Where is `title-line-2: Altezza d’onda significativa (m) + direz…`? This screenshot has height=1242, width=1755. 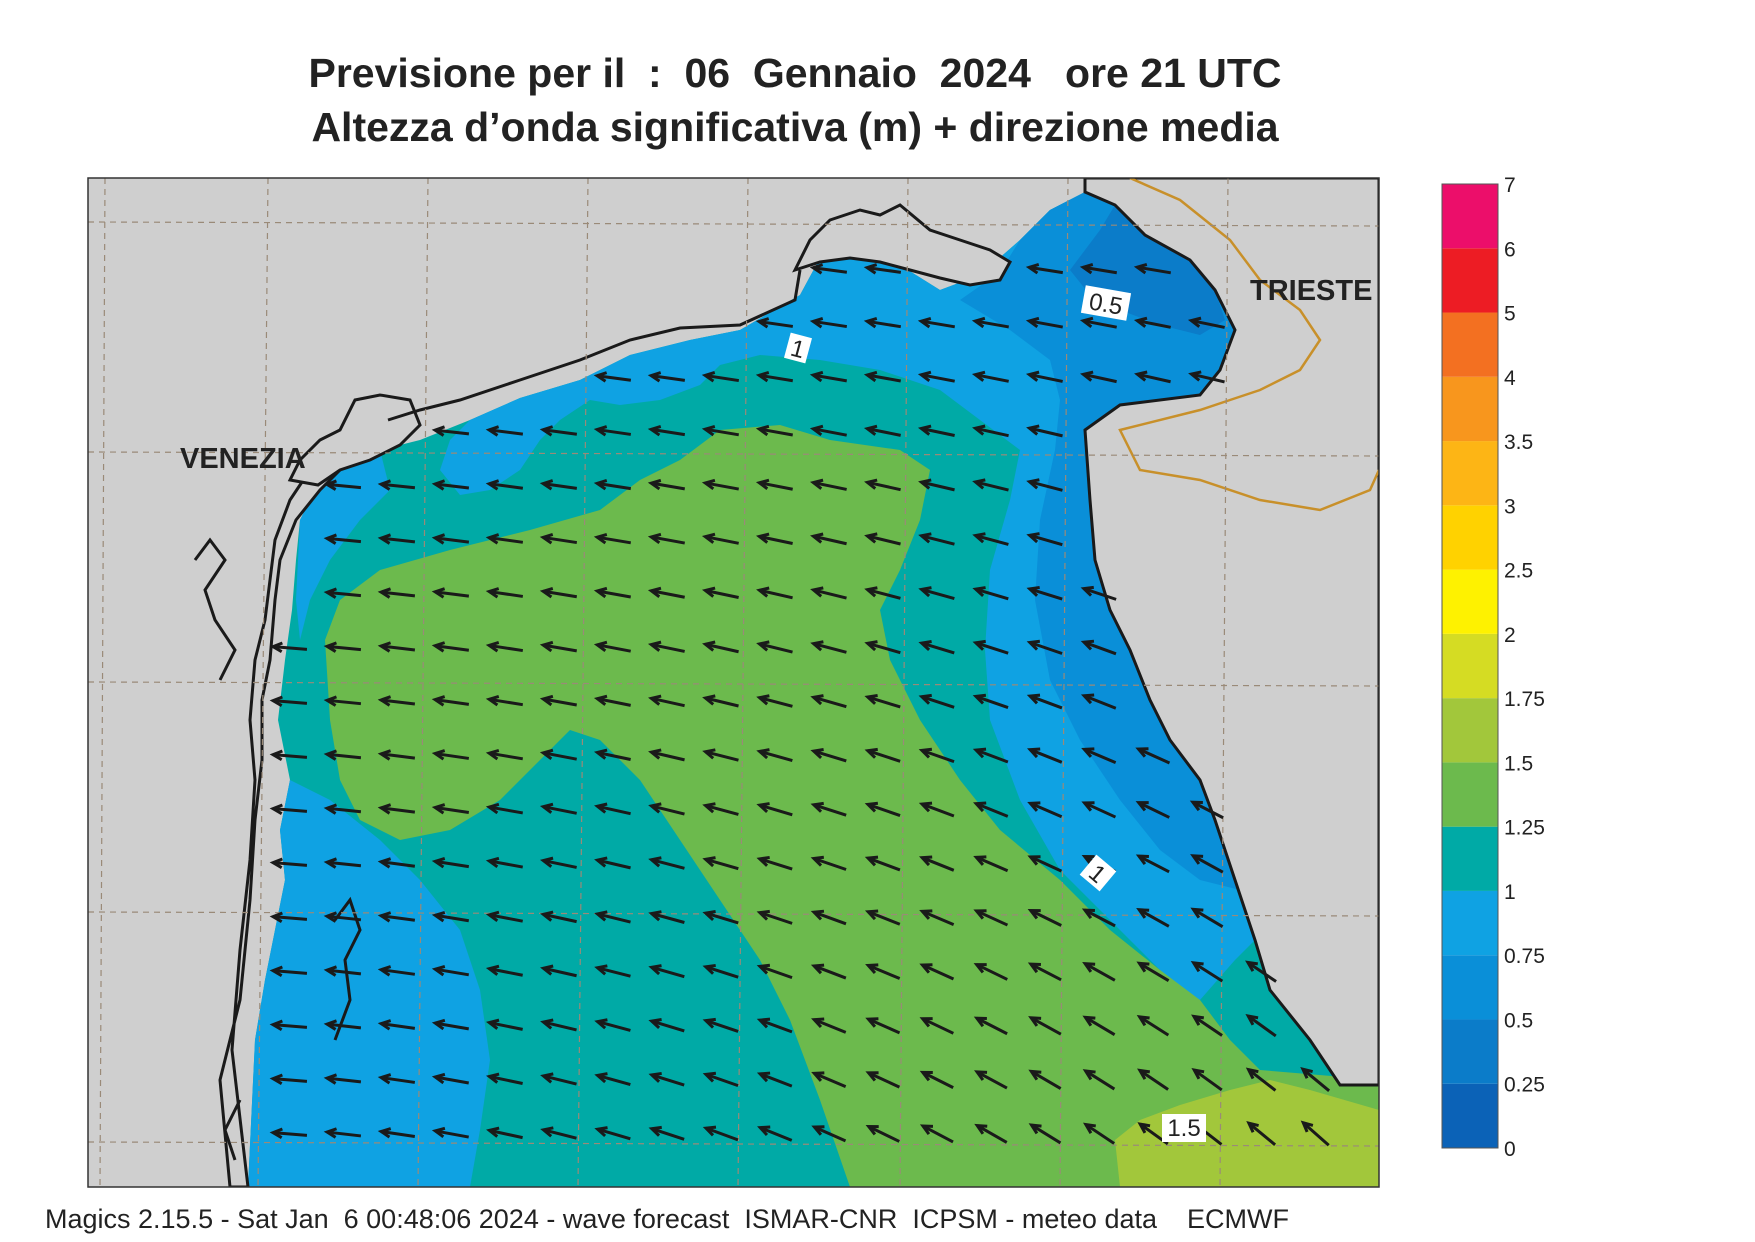
title-line-2: Altezza d’onda significativa (m) + direz… is located at coordinates (795, 127).